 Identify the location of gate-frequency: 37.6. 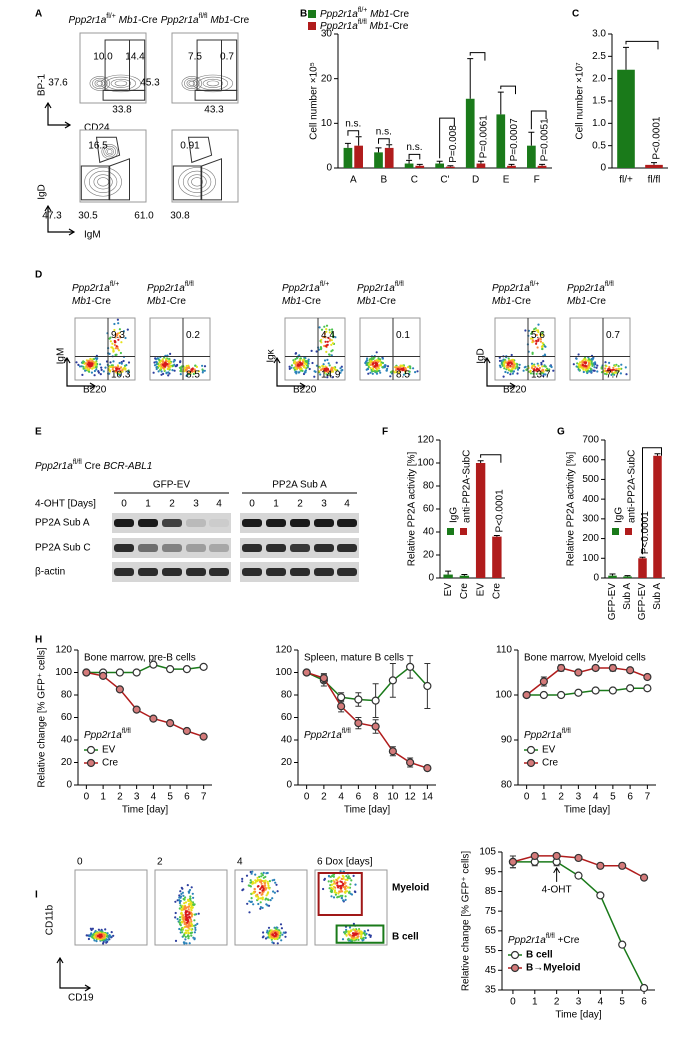
(58, 83).